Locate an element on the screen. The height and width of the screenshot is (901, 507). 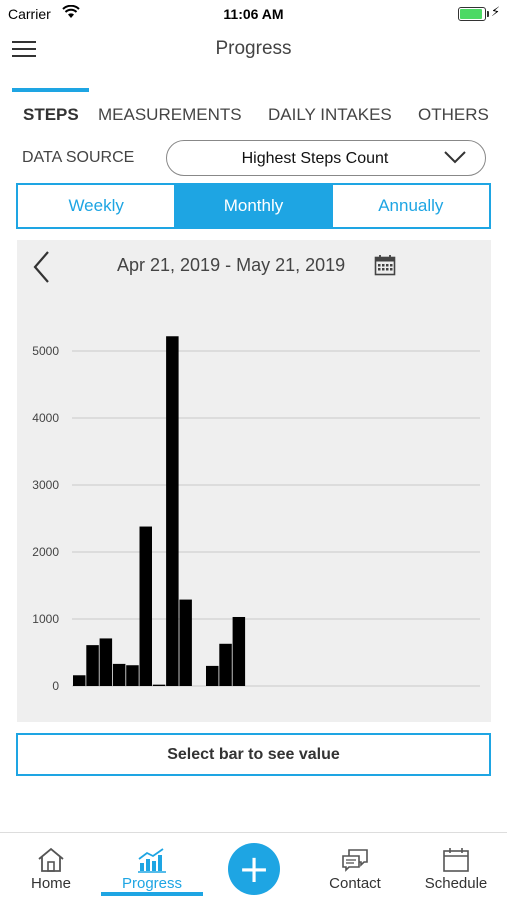
progress-chart-icon is located at coordinates (152, 860).